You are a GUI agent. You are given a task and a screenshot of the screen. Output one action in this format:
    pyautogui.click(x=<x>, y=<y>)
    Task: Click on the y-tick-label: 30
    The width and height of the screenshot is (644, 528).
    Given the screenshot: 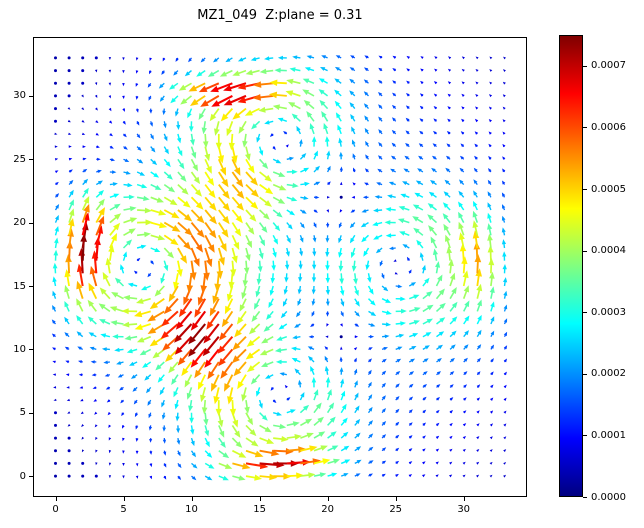 What is the action you would take?
    pyautogui.click(x=19, y=96)
    